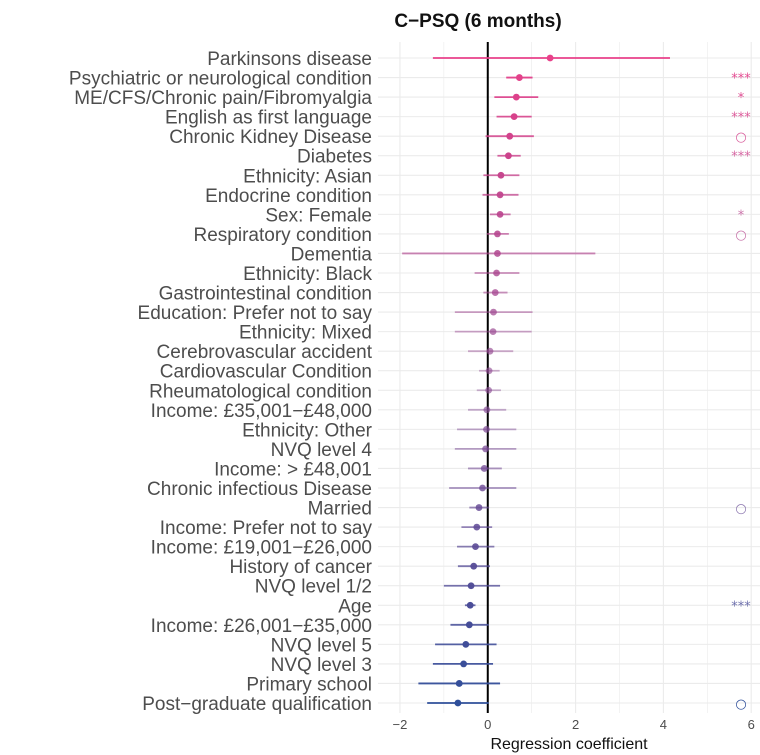 The width and height of the screenshot is (760, 755). What do you see at coordinates (255, 313) in the screenshot?
I see `y-tick-label: Education: Prefer not to say` at bounding box center [255, 313].